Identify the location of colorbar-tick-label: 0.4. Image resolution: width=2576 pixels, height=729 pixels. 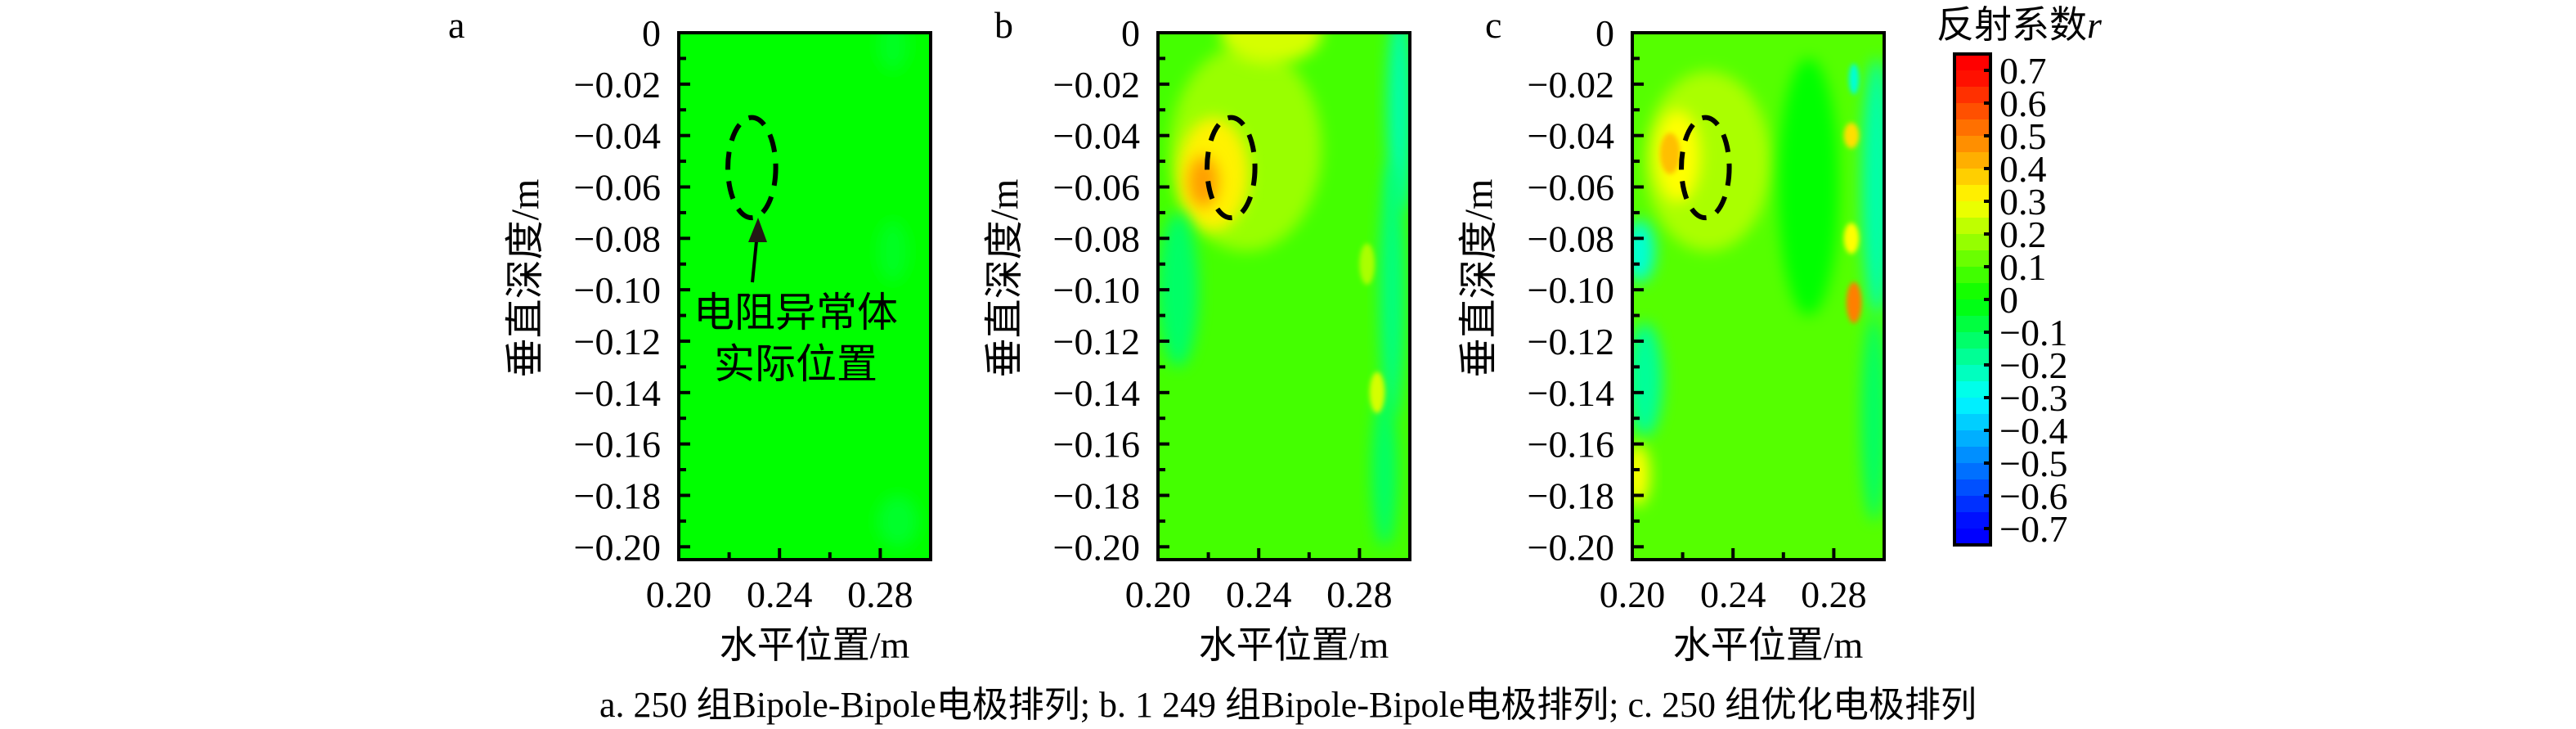
(2023, 169).